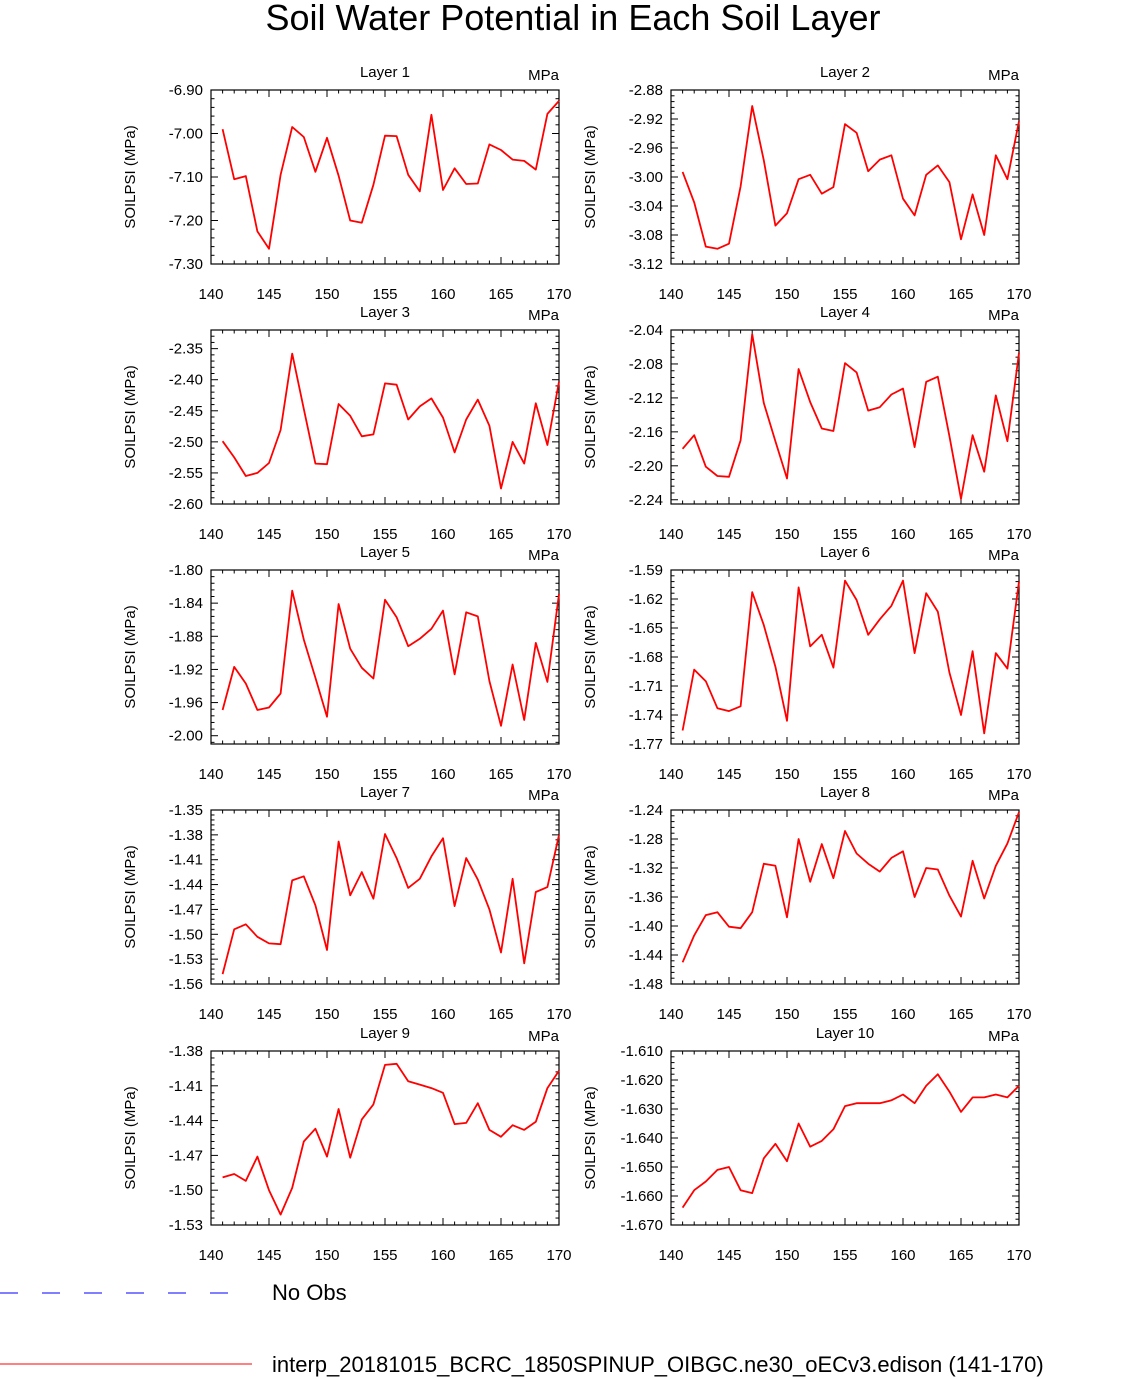 The height and width of the screenshot is (1379, 1146). What do you see at coordinates (641, 1080) in the screenshot?
I see `y-tick-label: -1.620` at bounding box center [641, 1080].